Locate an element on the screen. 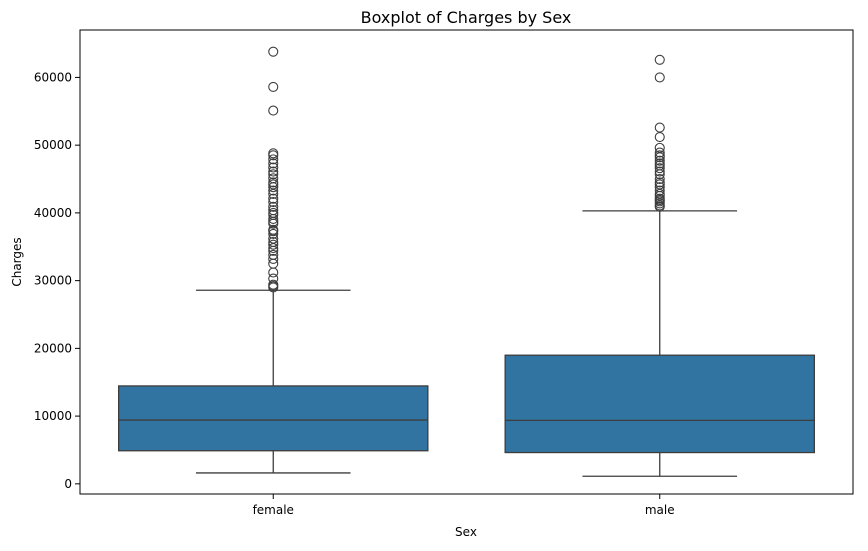 This screenshot has width=868, height=551. y-tick-label: 50000 is located at coordinates (53, 145).